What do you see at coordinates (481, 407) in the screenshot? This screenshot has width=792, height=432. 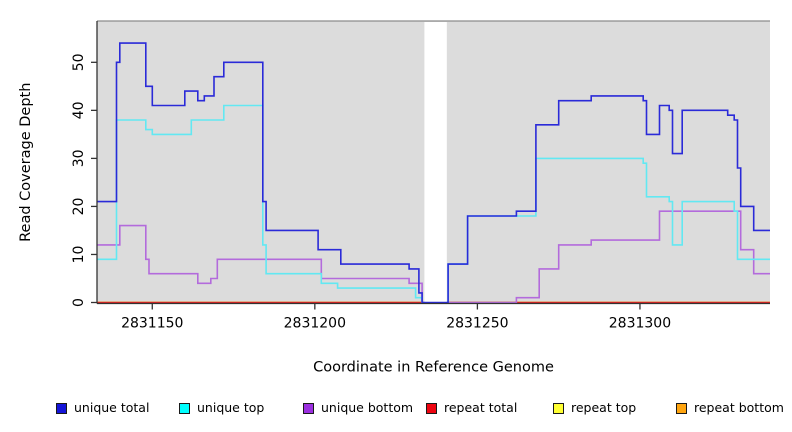 I see `legend-label: repeat total` at bounding box center [481, 407].